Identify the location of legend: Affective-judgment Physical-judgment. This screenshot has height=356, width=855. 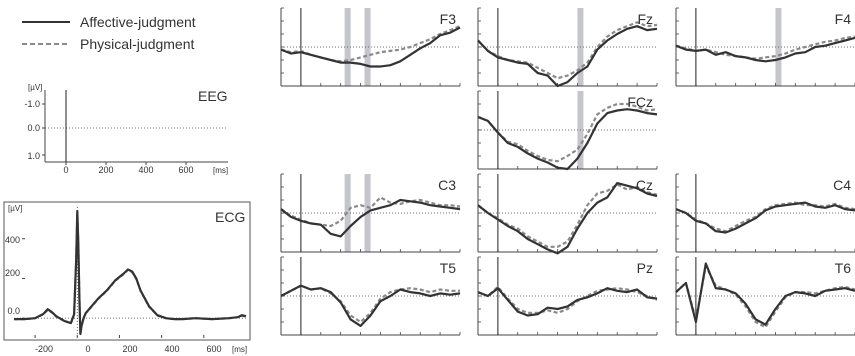
(109, 33).